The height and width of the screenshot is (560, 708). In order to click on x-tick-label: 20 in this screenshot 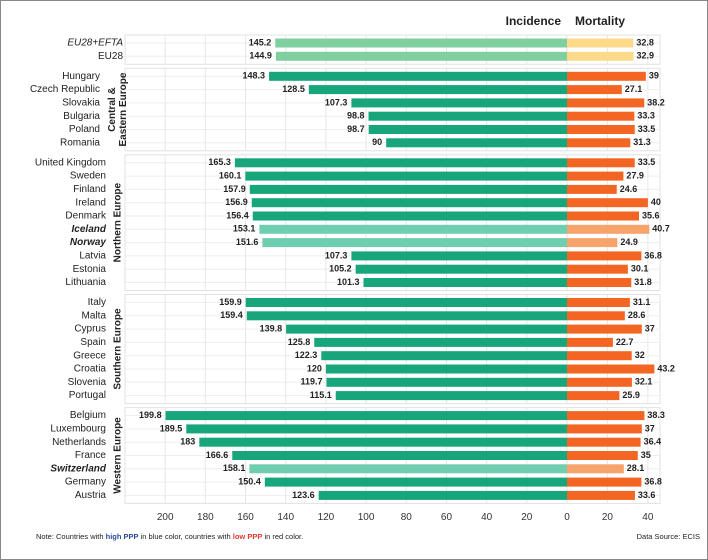, I will do `click(608, 517)`.